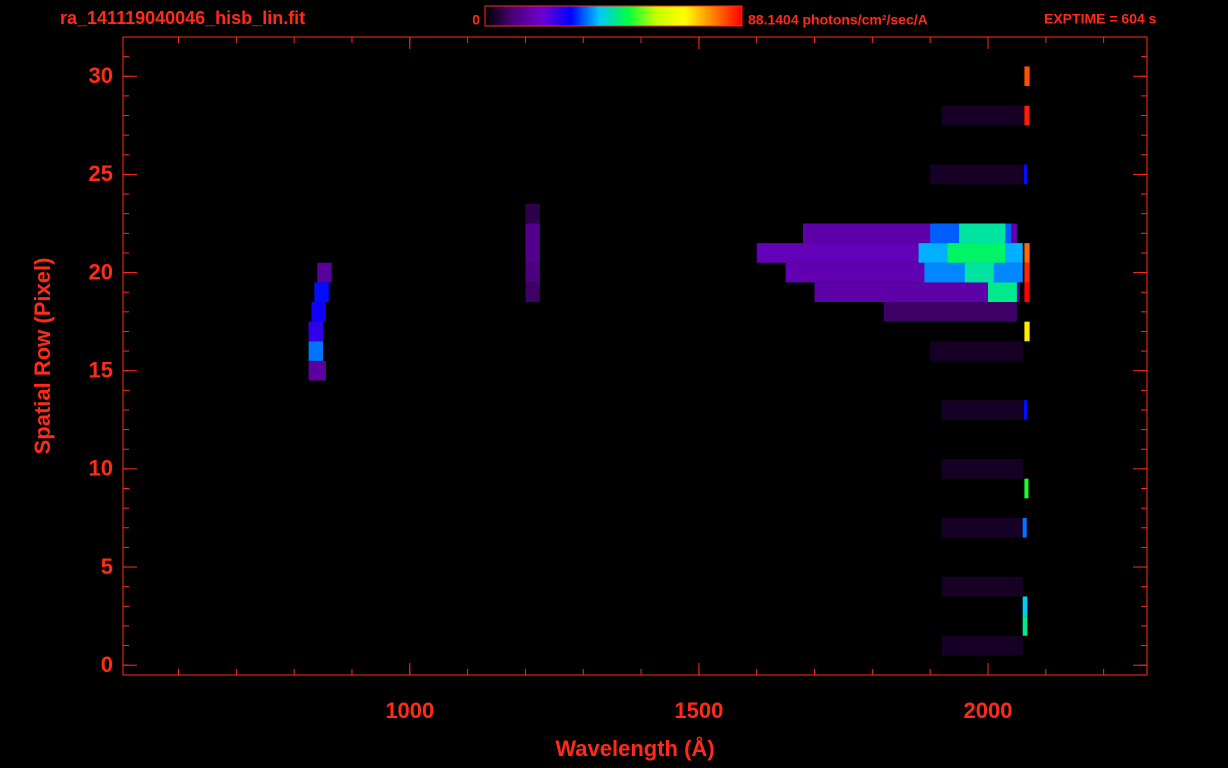 The image size is (1228, 768). What do you see at coordinates (101, 75) in the screenshot?
I see `y-tick-label: 30` at bounding box center [101, 75].